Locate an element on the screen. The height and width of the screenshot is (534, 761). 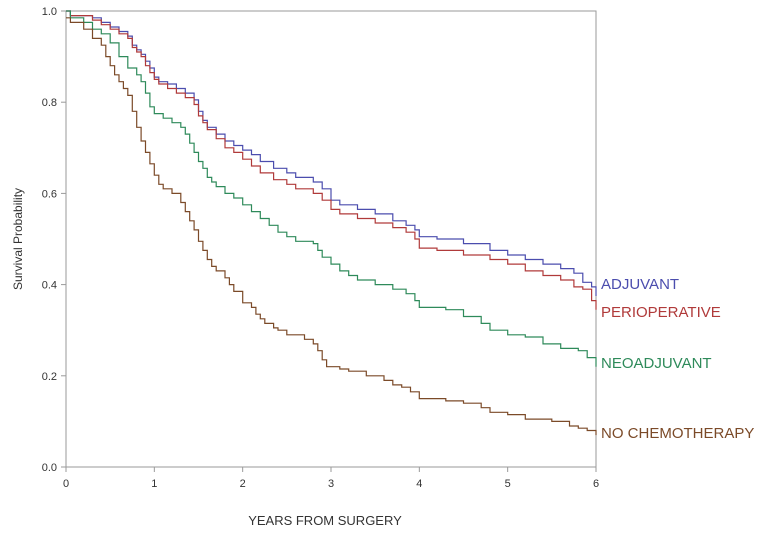
y-tick-label: 0.4 is located at coordinates (49, 286).